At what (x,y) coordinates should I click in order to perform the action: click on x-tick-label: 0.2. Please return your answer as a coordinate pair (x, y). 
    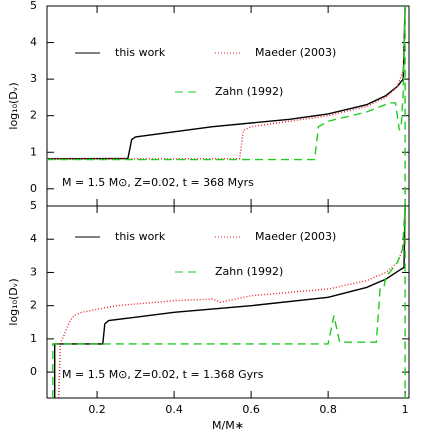
    Looking at the image, I should click on (97, 409).